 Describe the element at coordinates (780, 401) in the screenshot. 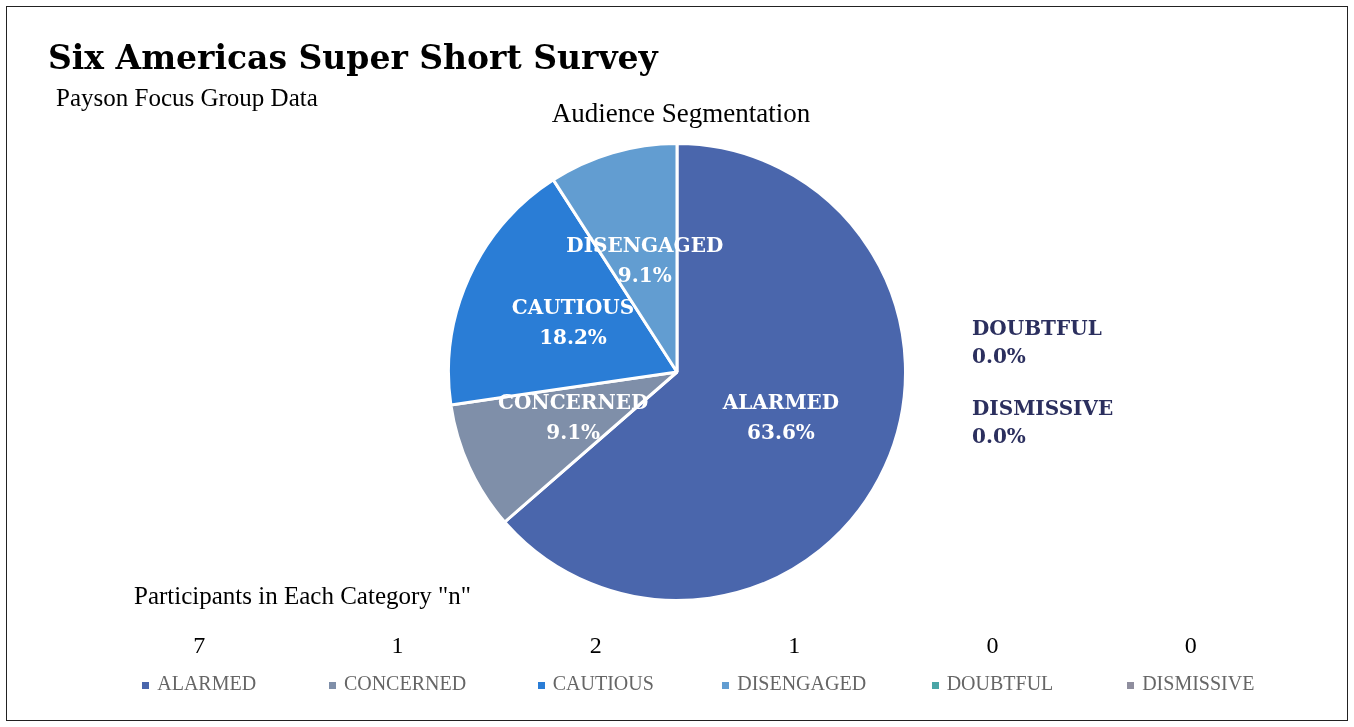

I see `slice-label: ALARMED` at that location.